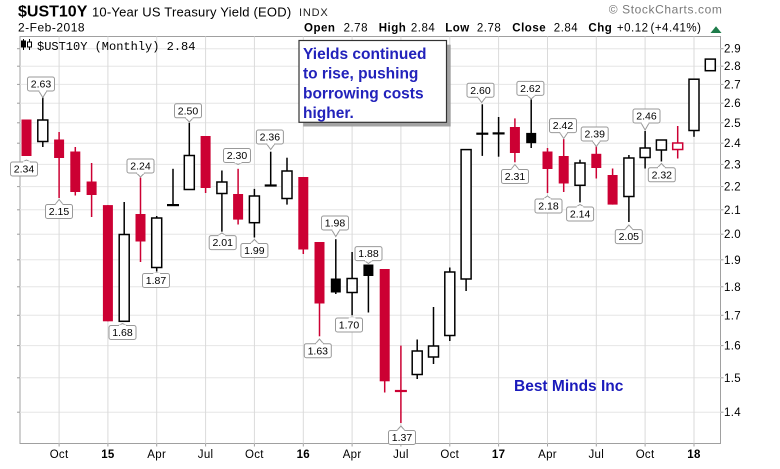  What do you see at coordinates (188, 111) in the screenshot?
I see `svg-text: 2.50` at bounding box center [188, 111].